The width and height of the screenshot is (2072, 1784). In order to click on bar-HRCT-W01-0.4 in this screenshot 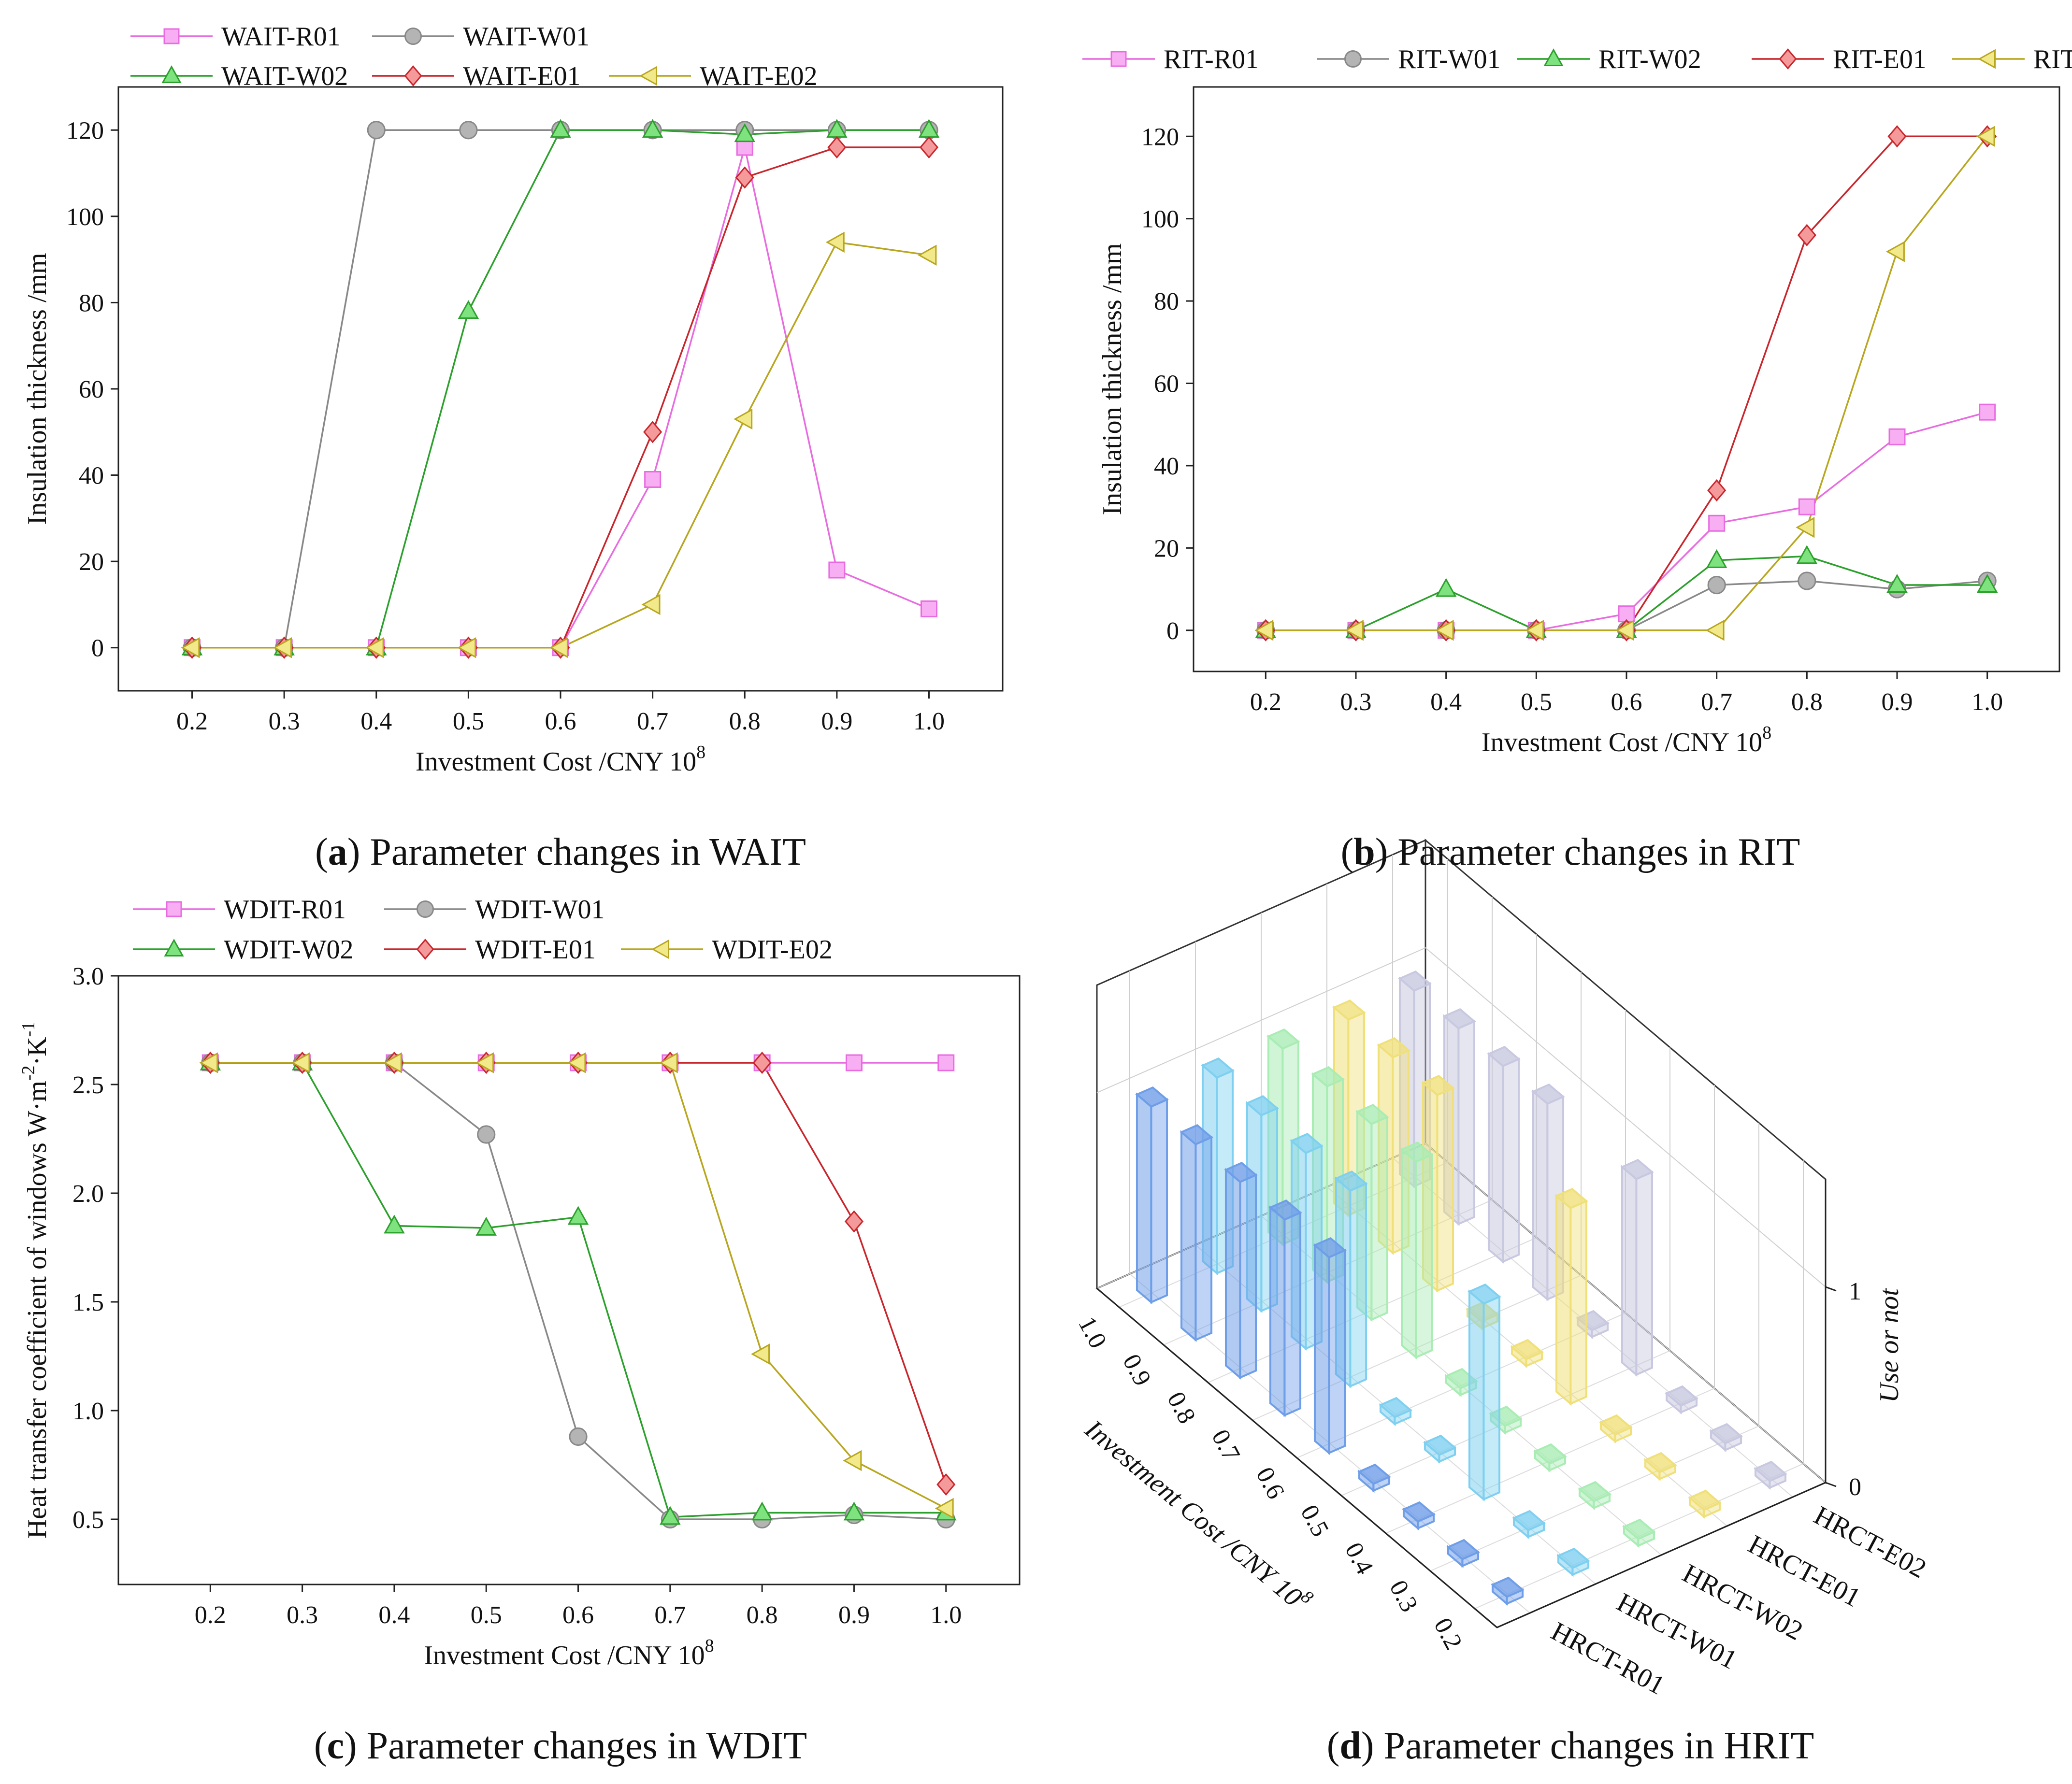, I will do `click(1484, 1392)`.